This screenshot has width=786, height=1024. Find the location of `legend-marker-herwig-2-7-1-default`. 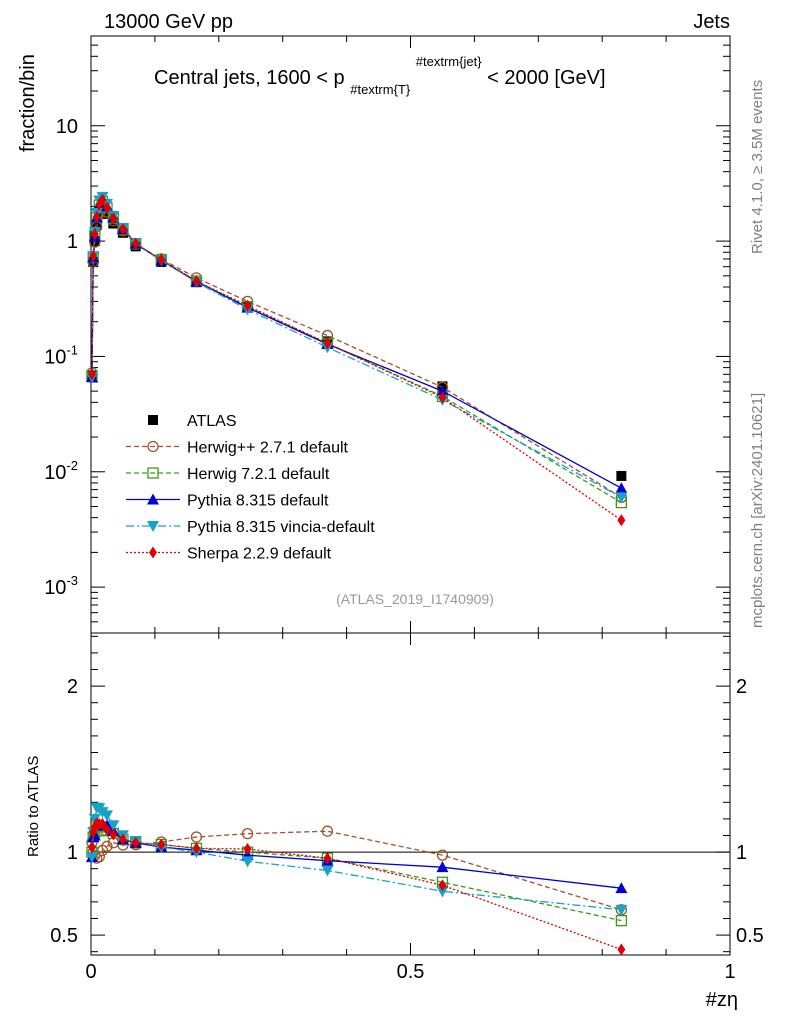

legend-marker-herwig-2-7-1-default is located at coordinates (153, 446).